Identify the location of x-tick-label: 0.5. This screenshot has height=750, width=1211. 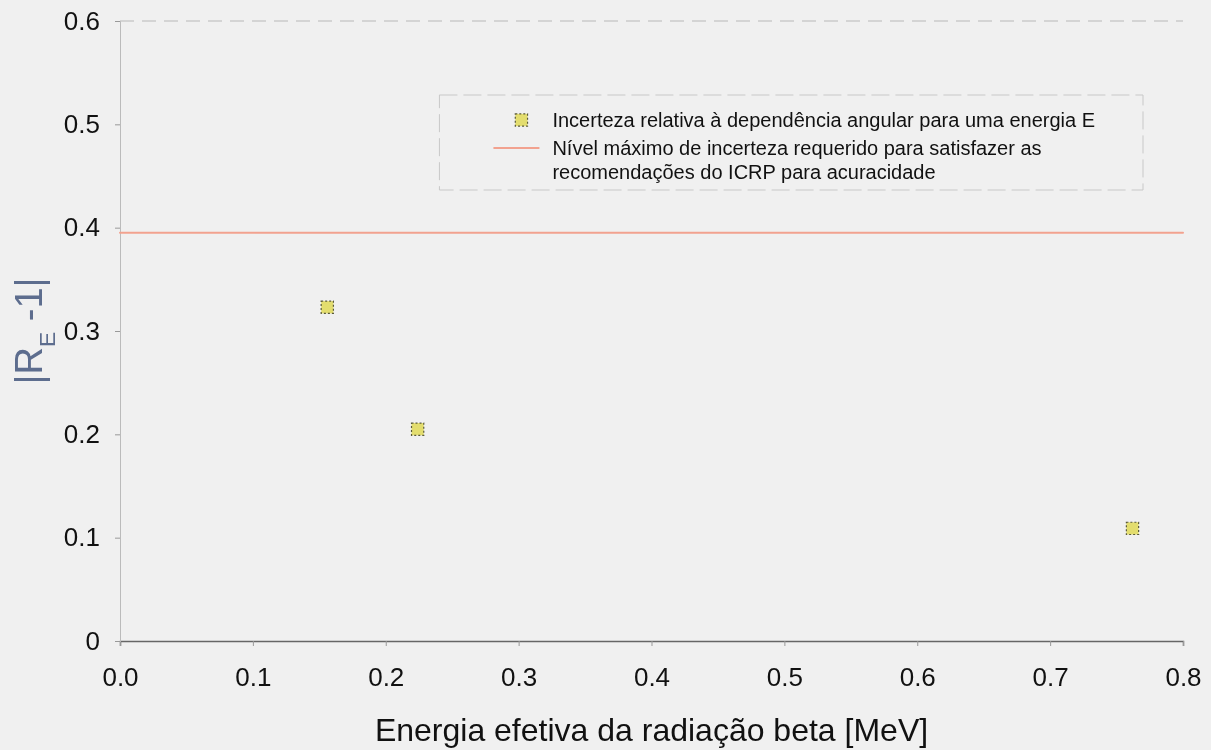
(784, 677).